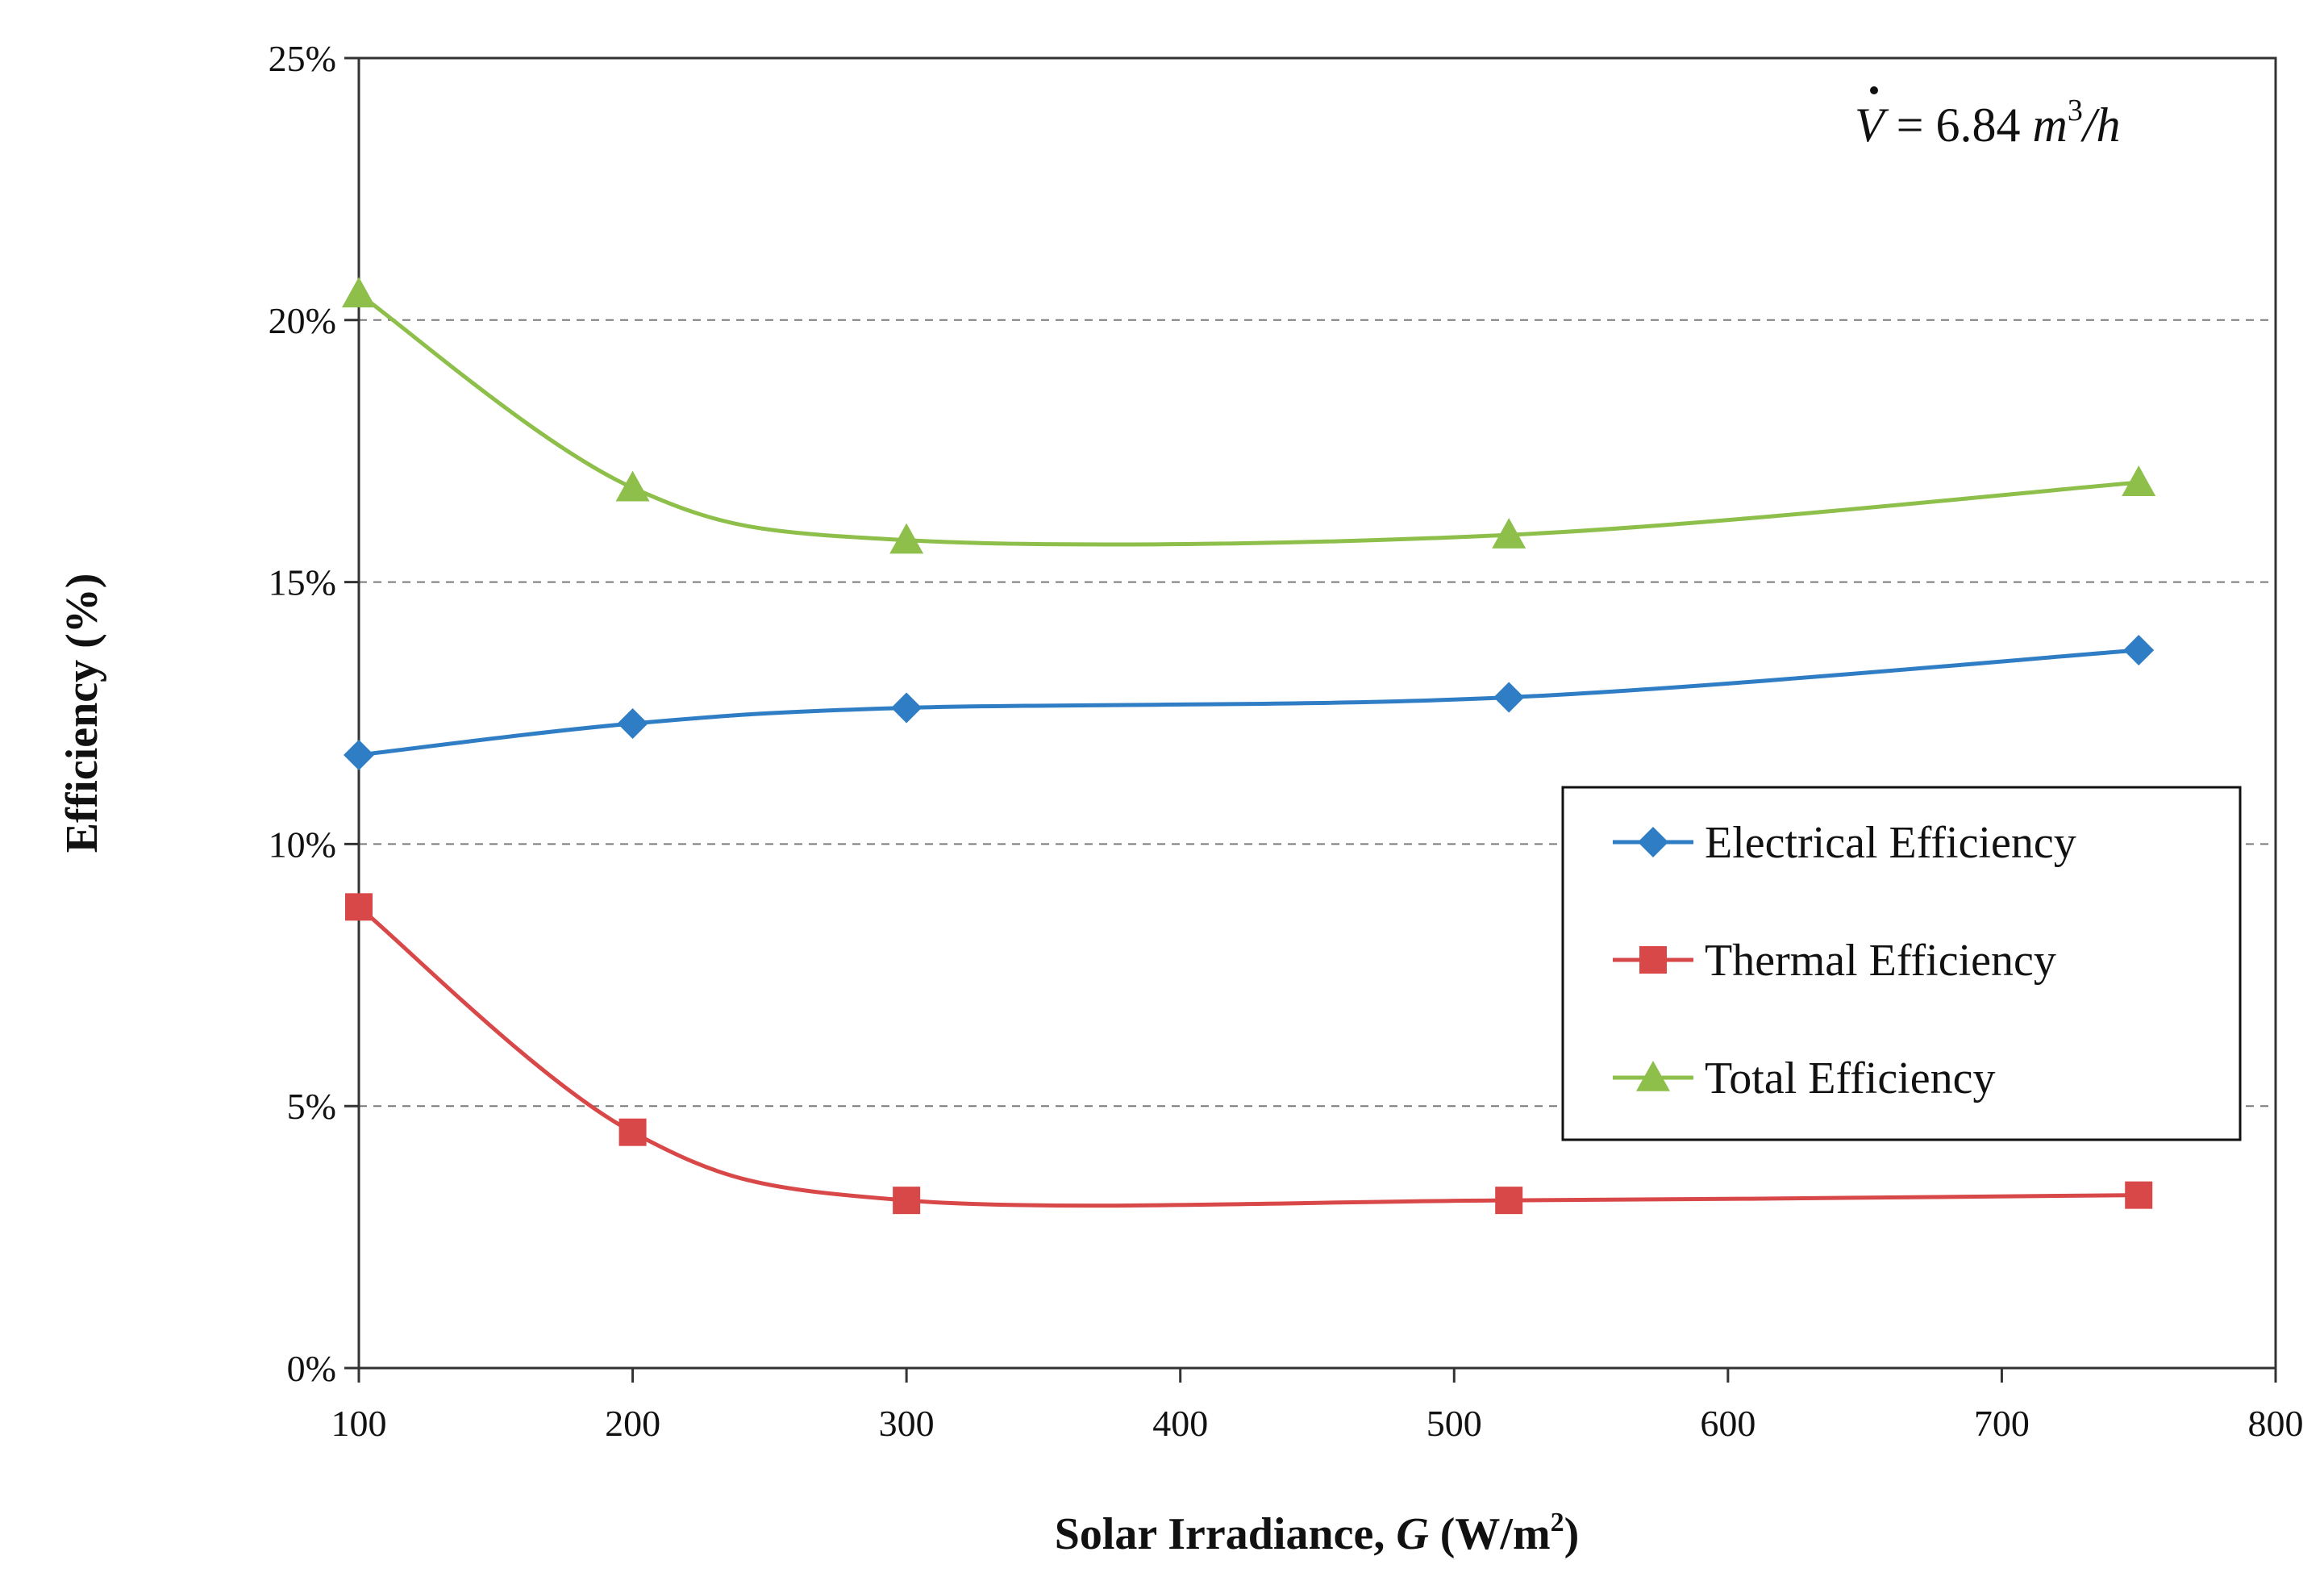 This screenshot has height=1581, width=2324. Describe the element at coordinates (1317, 1533) in the screenshot. I see `x-axis-title: Solar Irradiance, G (W/m2)` at that location.